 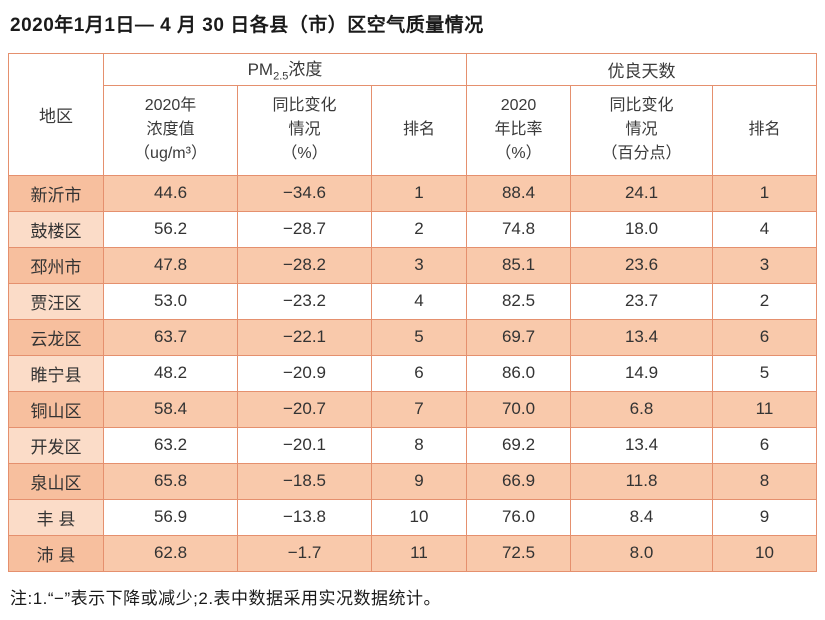 I want to click on ratio-rank-cell: 8, so click(x=764, y=481).